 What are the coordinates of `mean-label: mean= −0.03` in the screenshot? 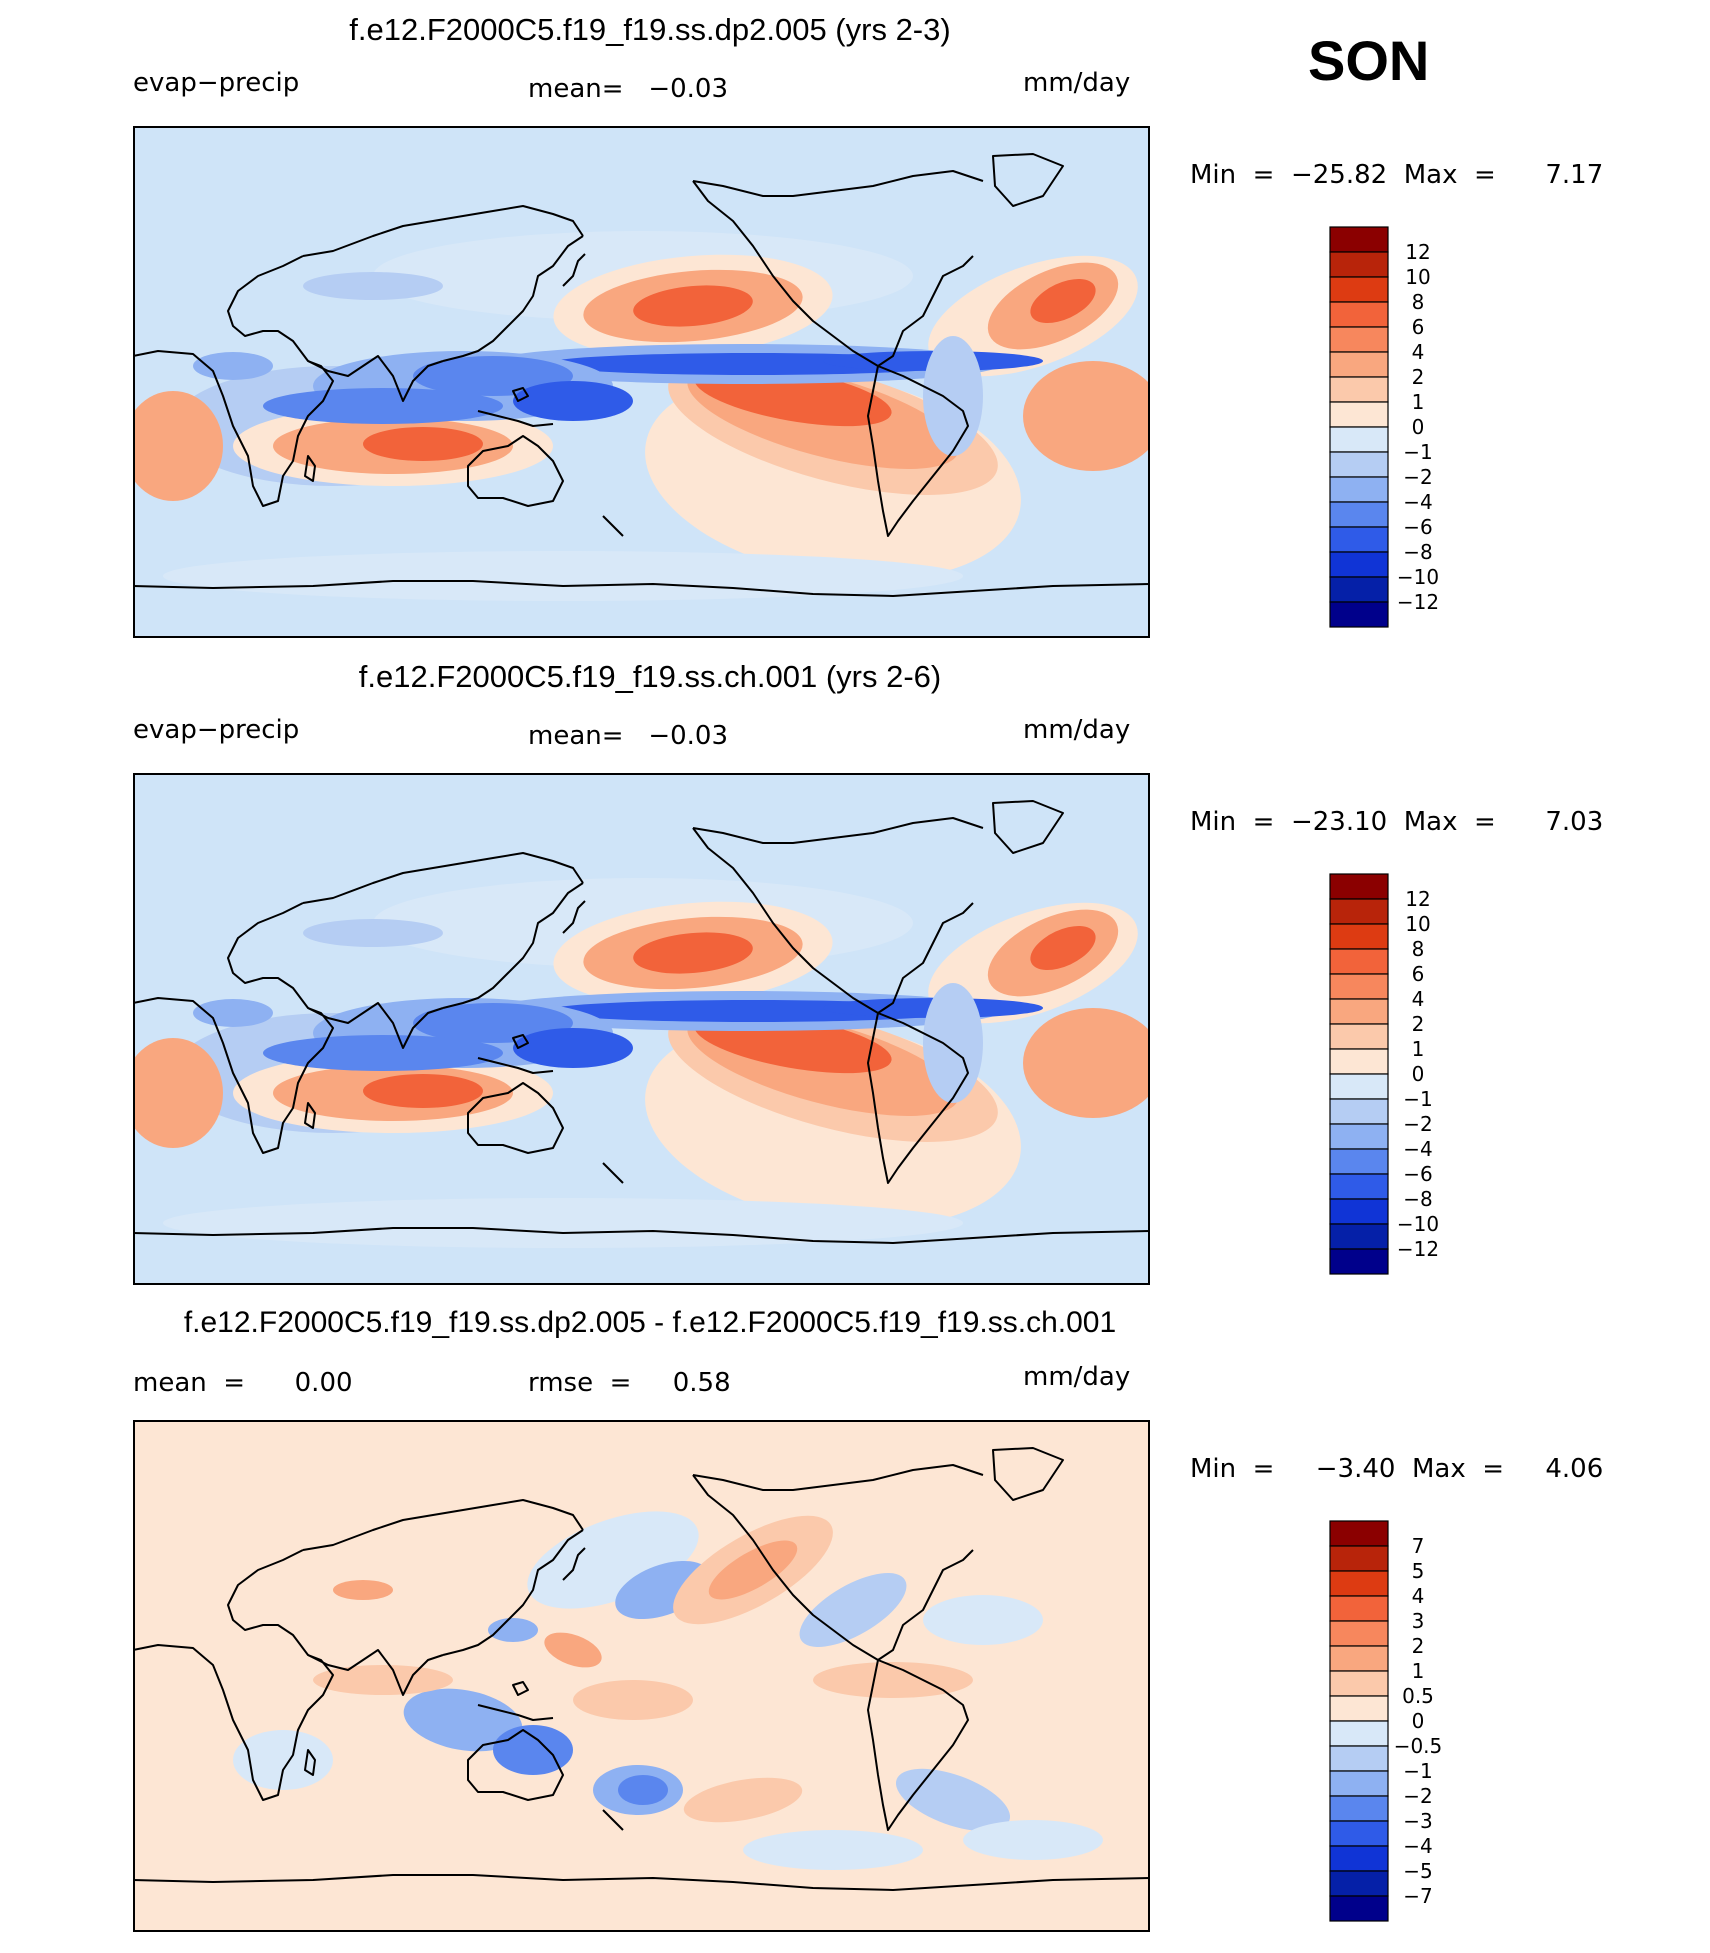 It's located at (628, 736).